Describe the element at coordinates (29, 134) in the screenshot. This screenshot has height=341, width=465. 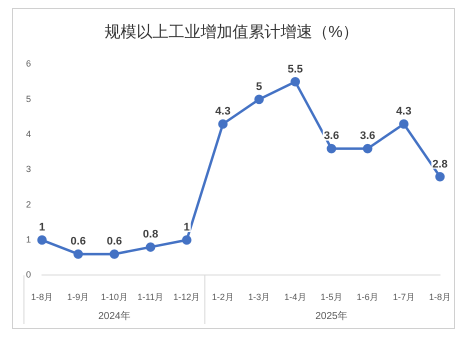
I see `y-tick-label: 4` at that location.